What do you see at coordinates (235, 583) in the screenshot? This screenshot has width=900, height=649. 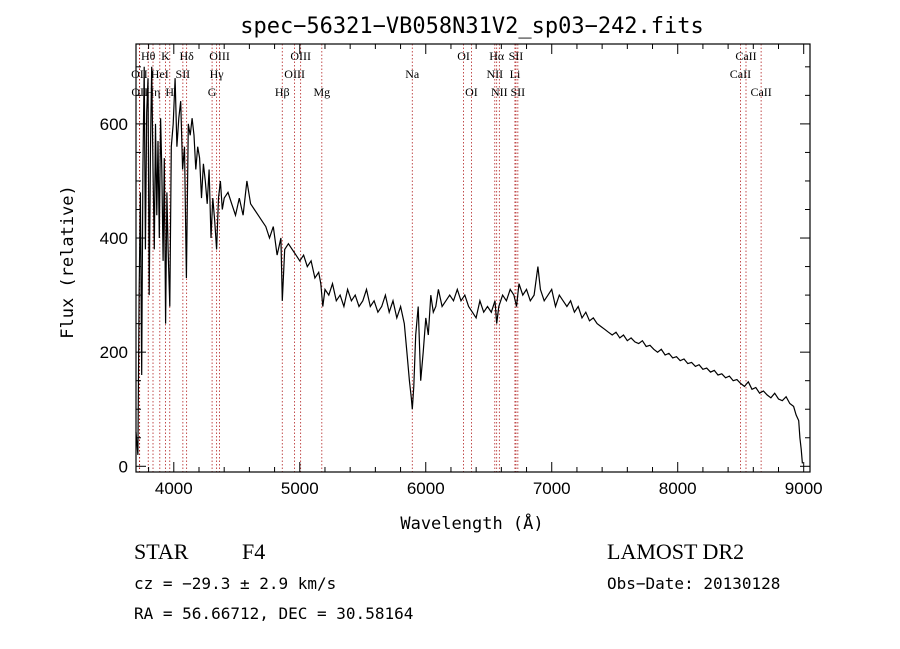 I see `redshift-cz: cz = −29.3 ± 2.9 km/s` at bounding box center [235, 583].